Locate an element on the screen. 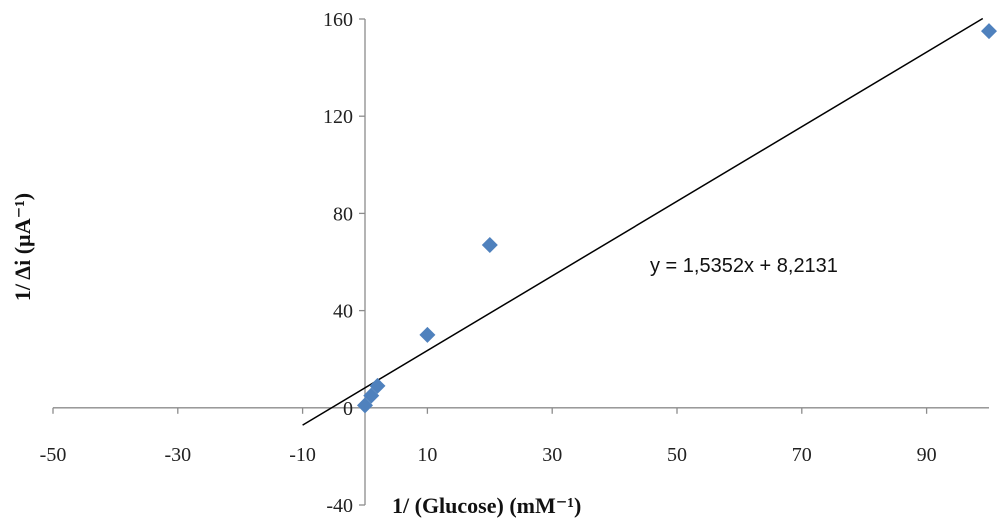  y-tick-label: -40 is located at coordinates (339, 506).